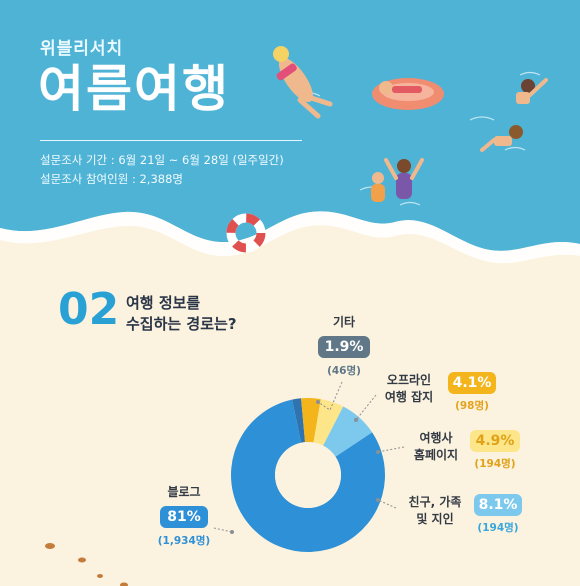  What do you see at coordinates (498, 505) in the screenshot?
I see `value-badge-friends: 8.1%` at bounding box center [498, 505].